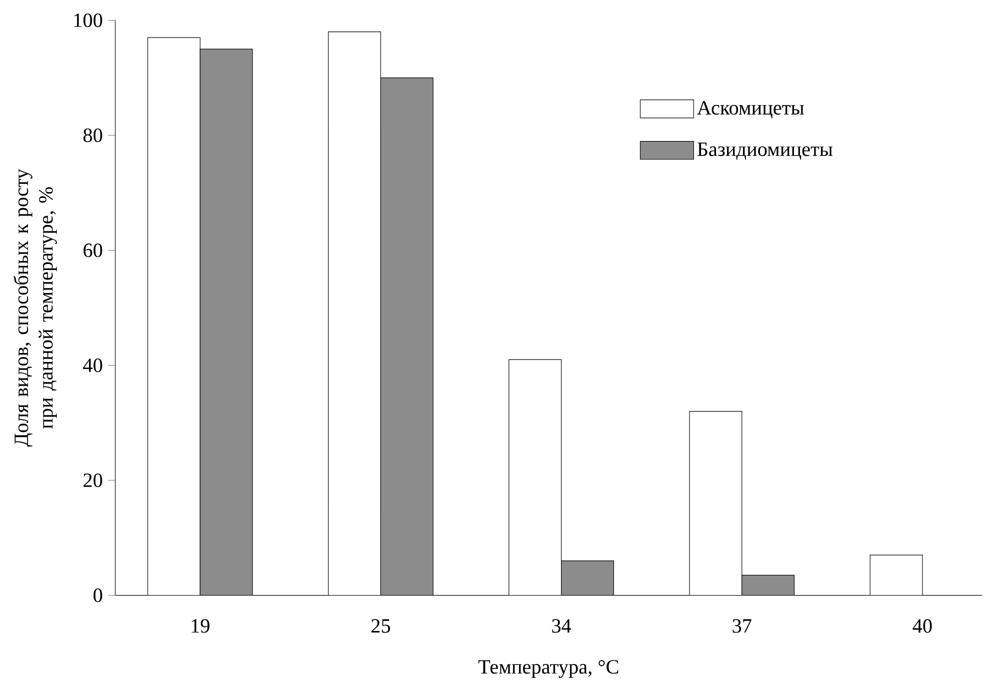 The image size is (991, 691). Describe the element at coordinates (92, 135) in the screenshot. I see `y-tick-label: 80` at that location.